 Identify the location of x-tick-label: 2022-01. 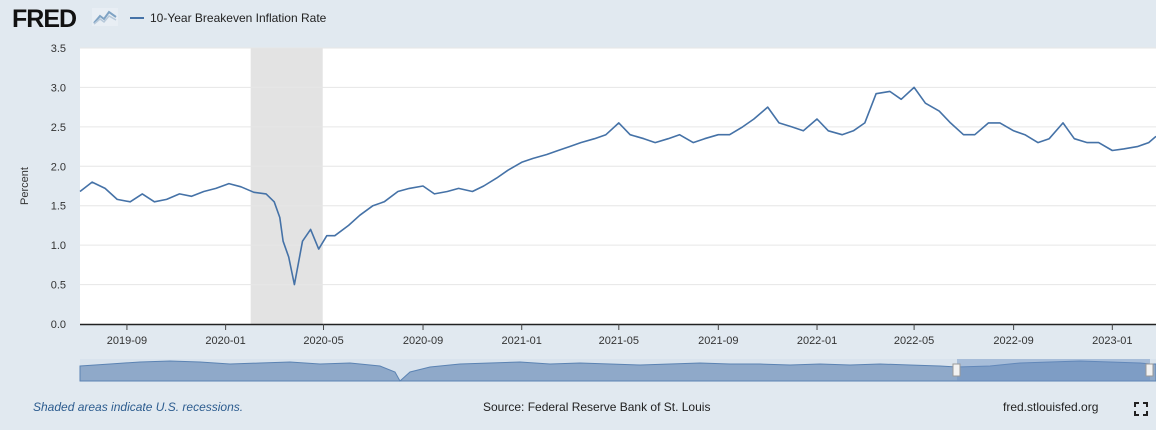
(817, 341).